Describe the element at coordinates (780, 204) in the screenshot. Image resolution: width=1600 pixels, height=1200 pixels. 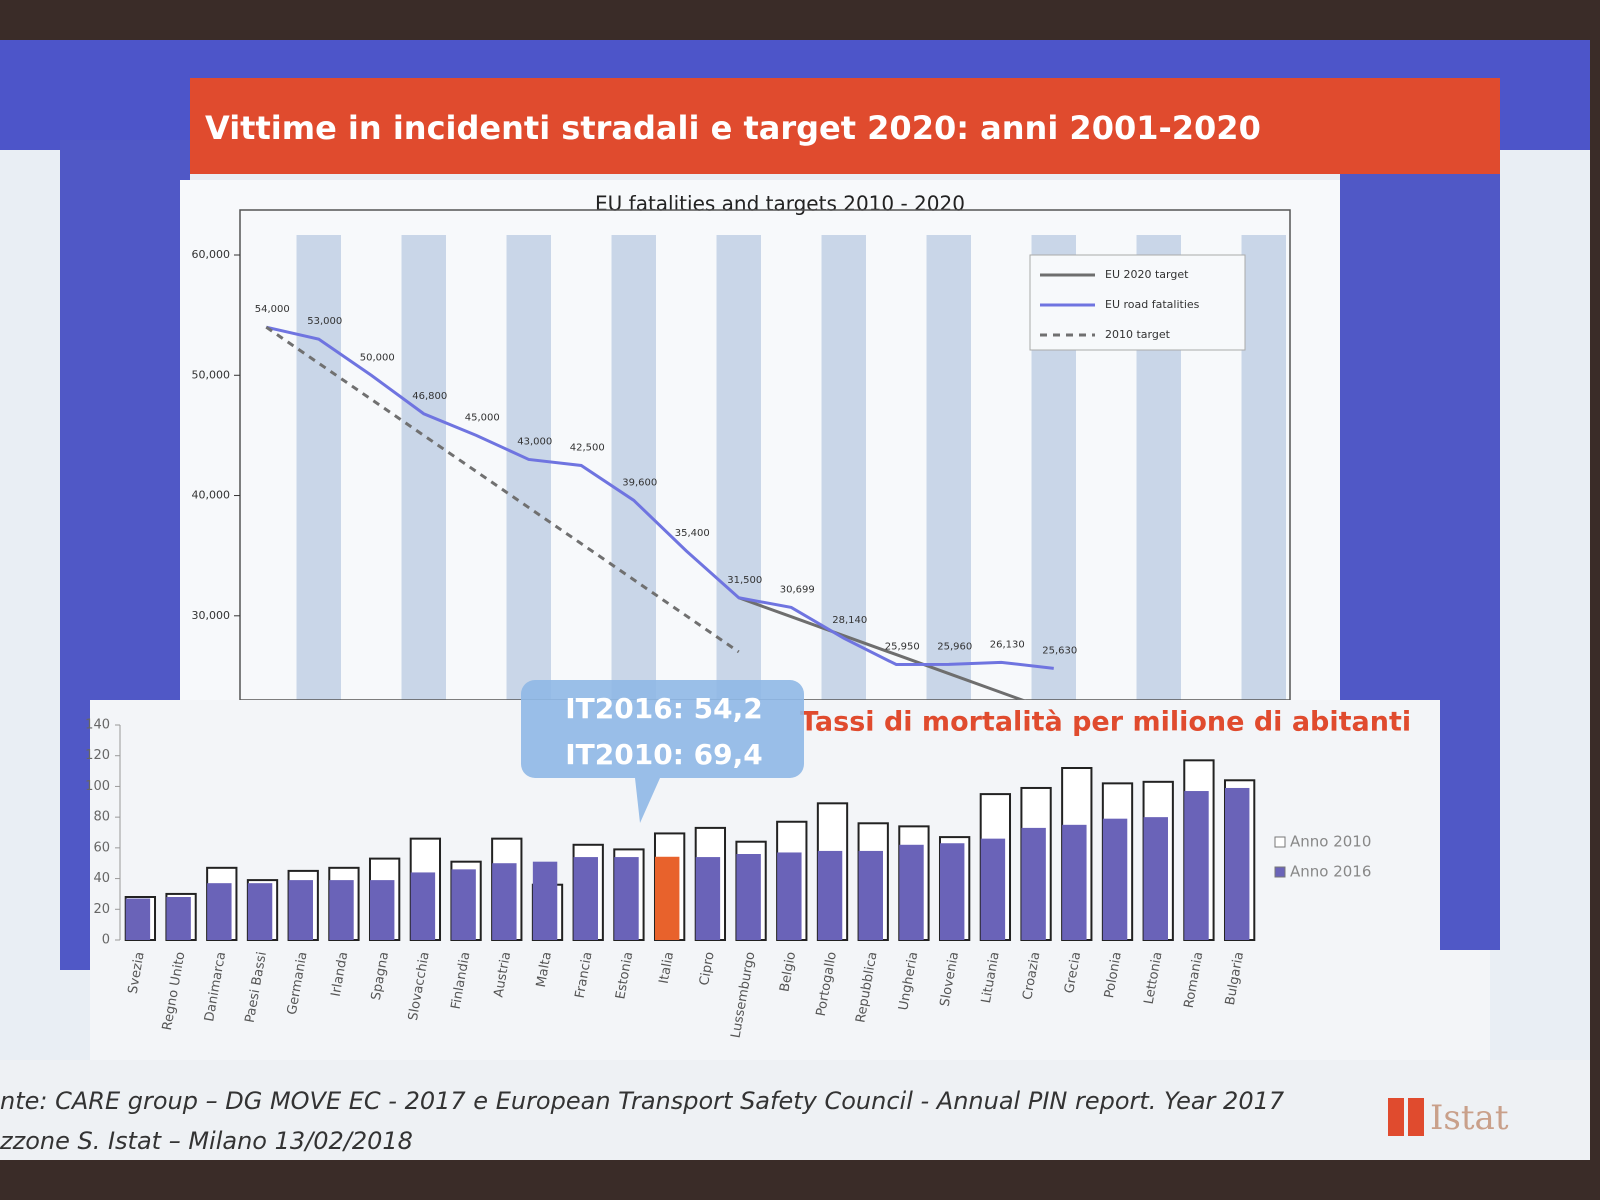
I see `line-chart-title: EU fatalities and targets 2010 - 2020` at that location.